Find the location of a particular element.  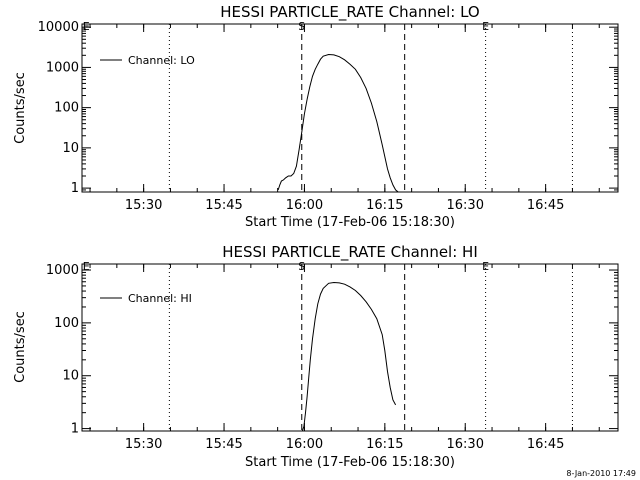

series-line-lo is located at coordinates (338, 123).